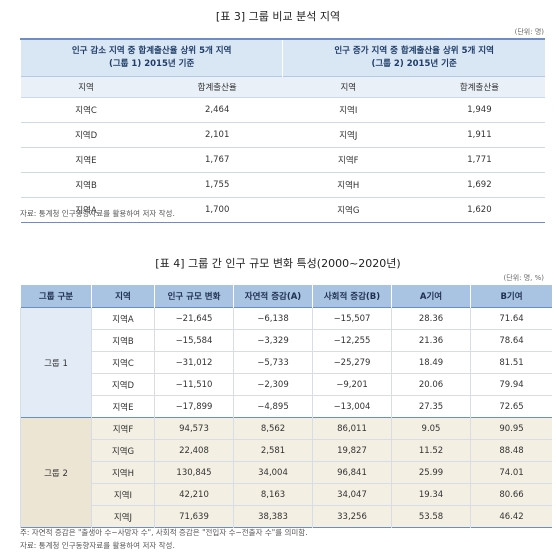 This screenshot has height=557, width=556. What do you see at coordinates (352, 318) in the screenshot?
I see `cell: −15,507` at bounding box center [352, 318].